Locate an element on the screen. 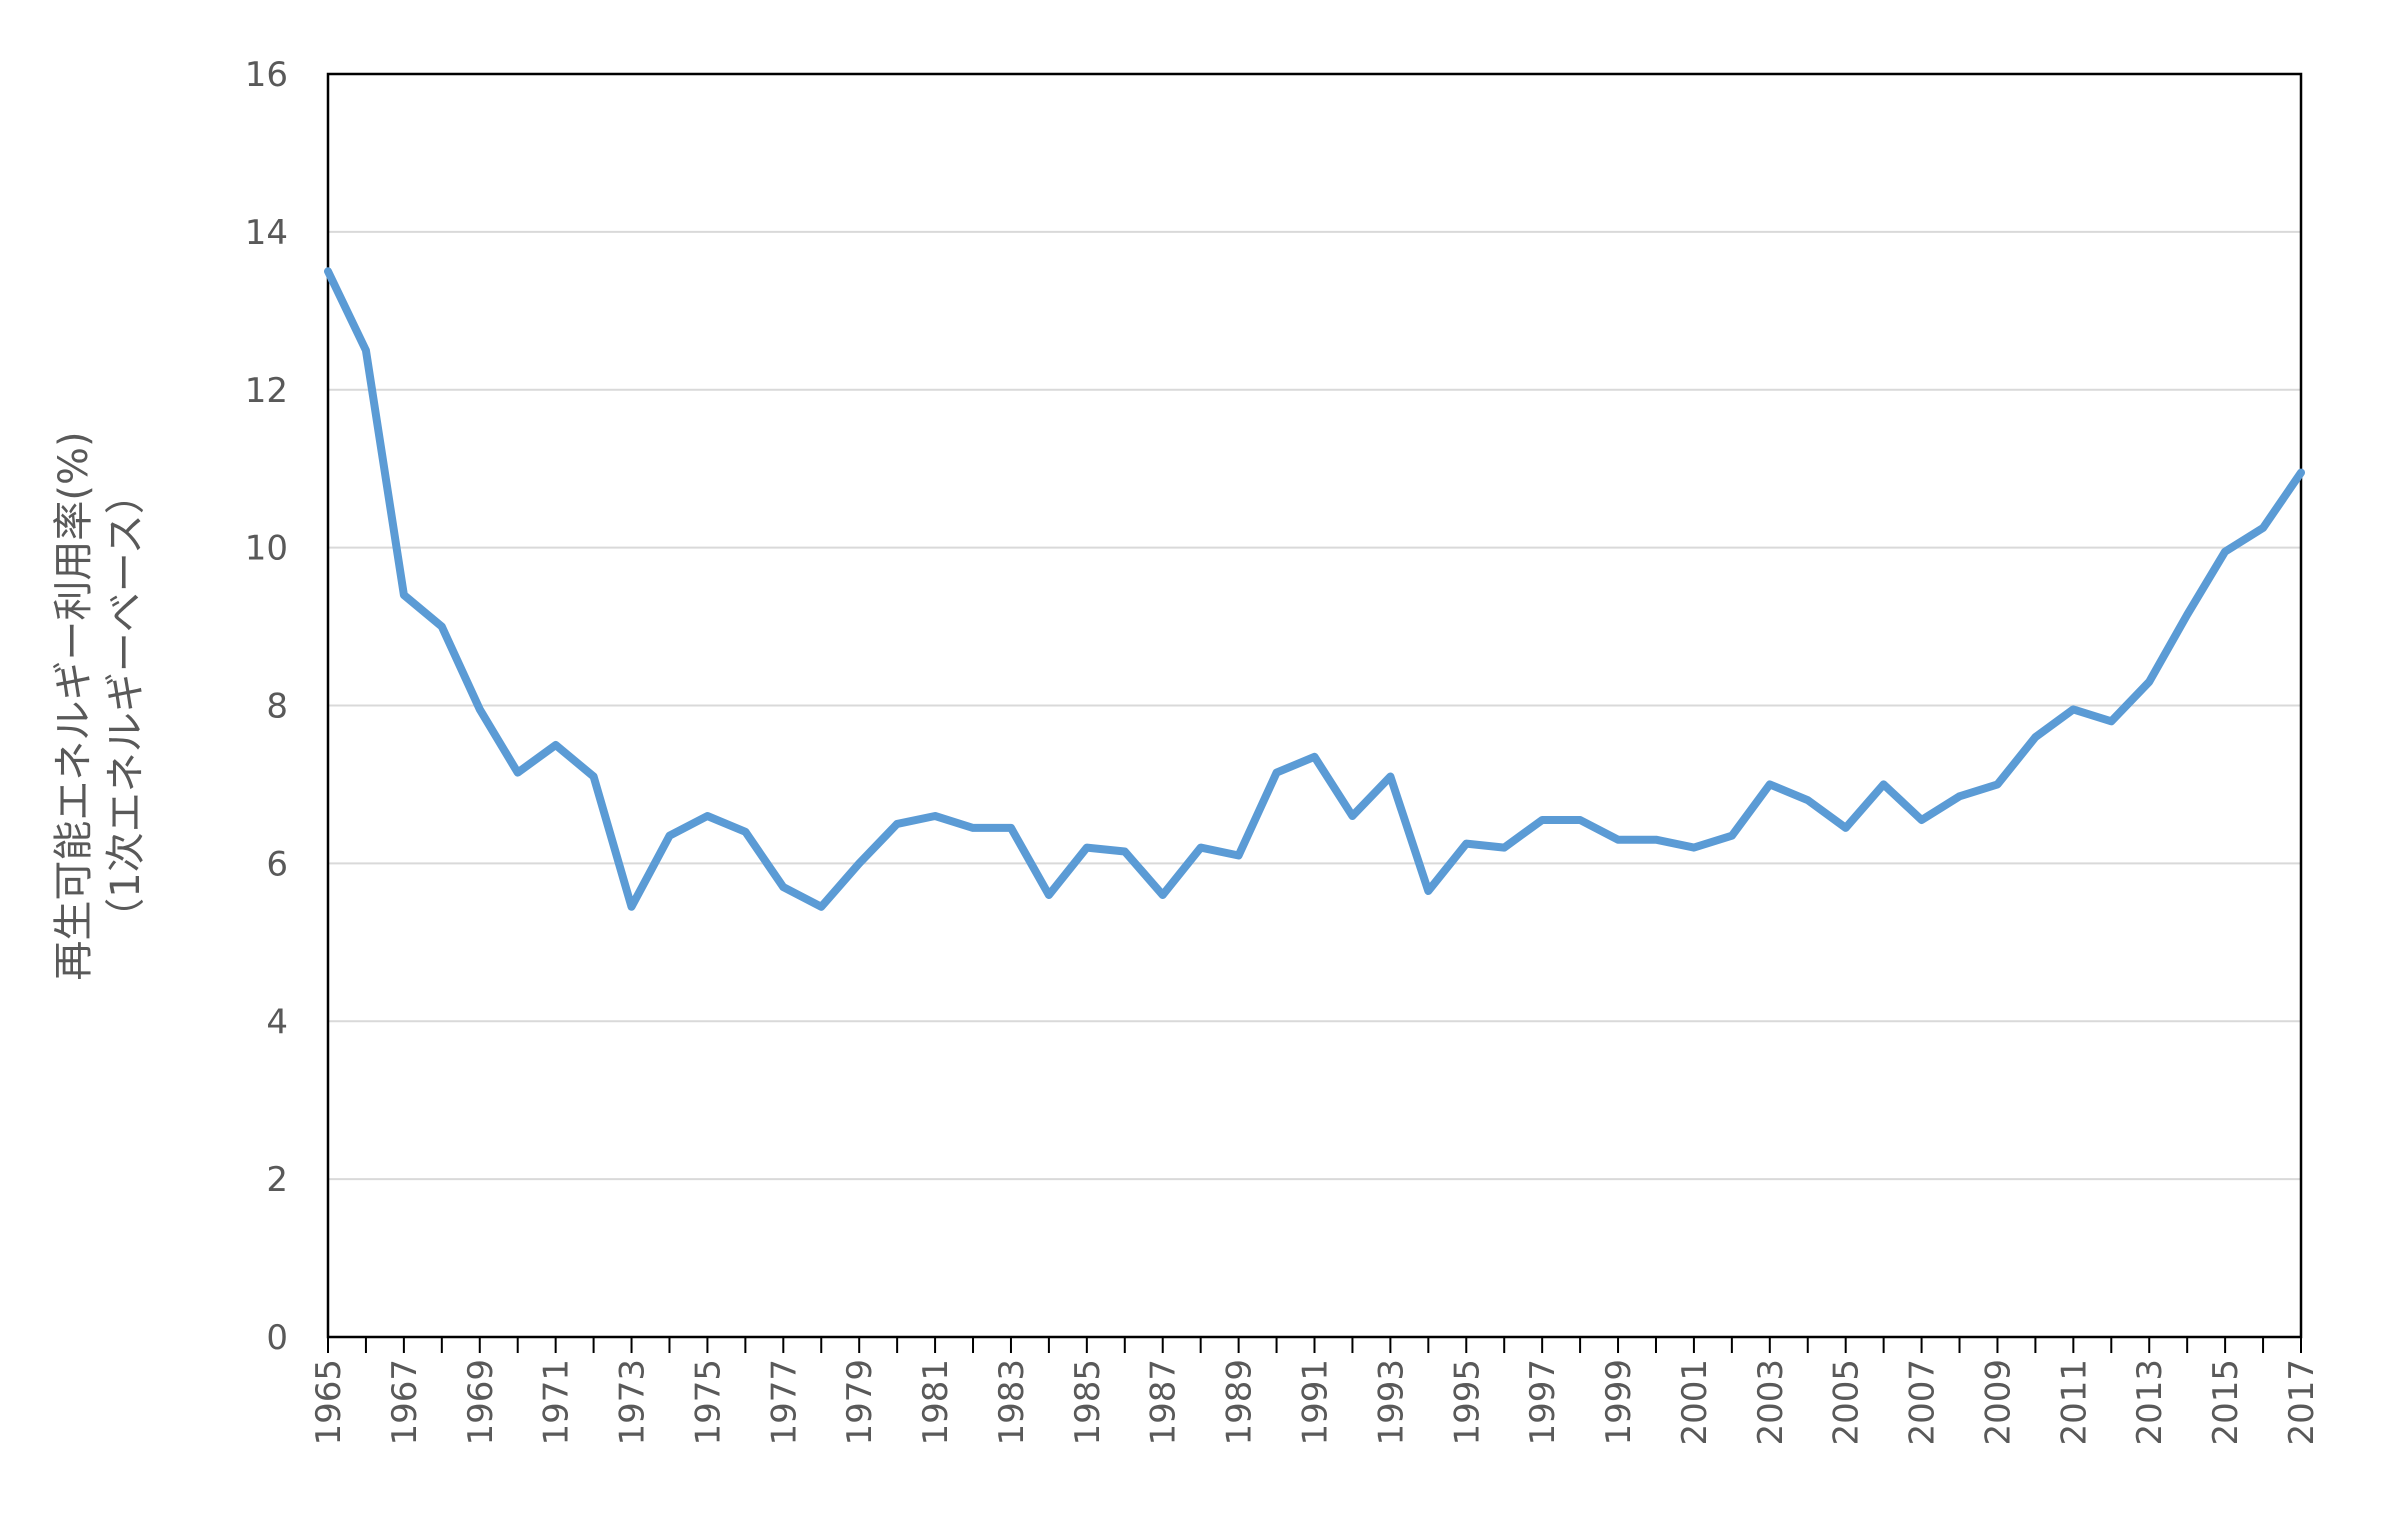  data-point-1966 is located at coordinates (365, 350).